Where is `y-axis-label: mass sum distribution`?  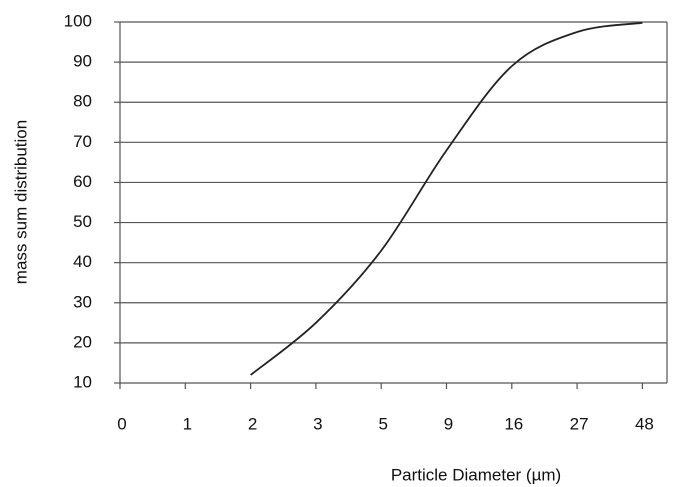
y-axis-label: mass sum distribution is located at coordinates (20, 202).